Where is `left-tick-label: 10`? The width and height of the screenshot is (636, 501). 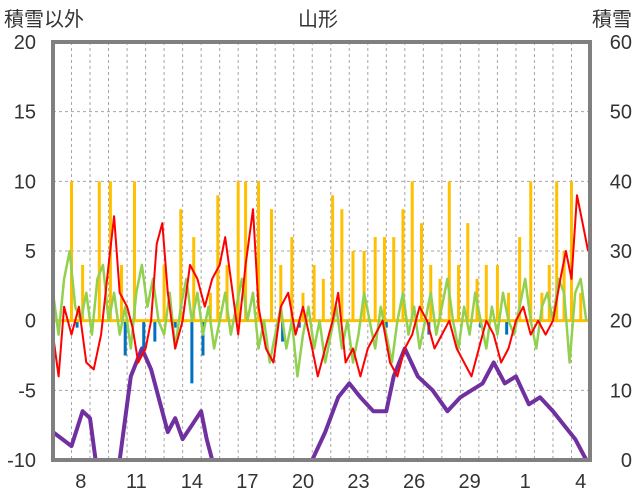
left-tick-label: 10 is located at coordinates (25, 182).